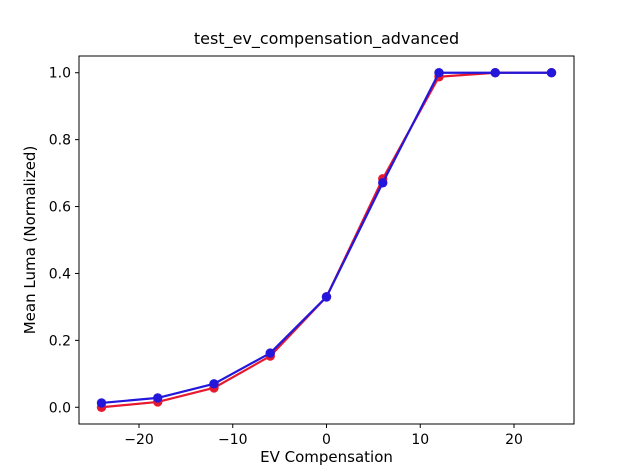 Image resolution: width=634 pixels, height=473 pixels. Describe the element at coordinates (60, 274) in the screenshot. I see `y-tick-label: 0.4` at that location.